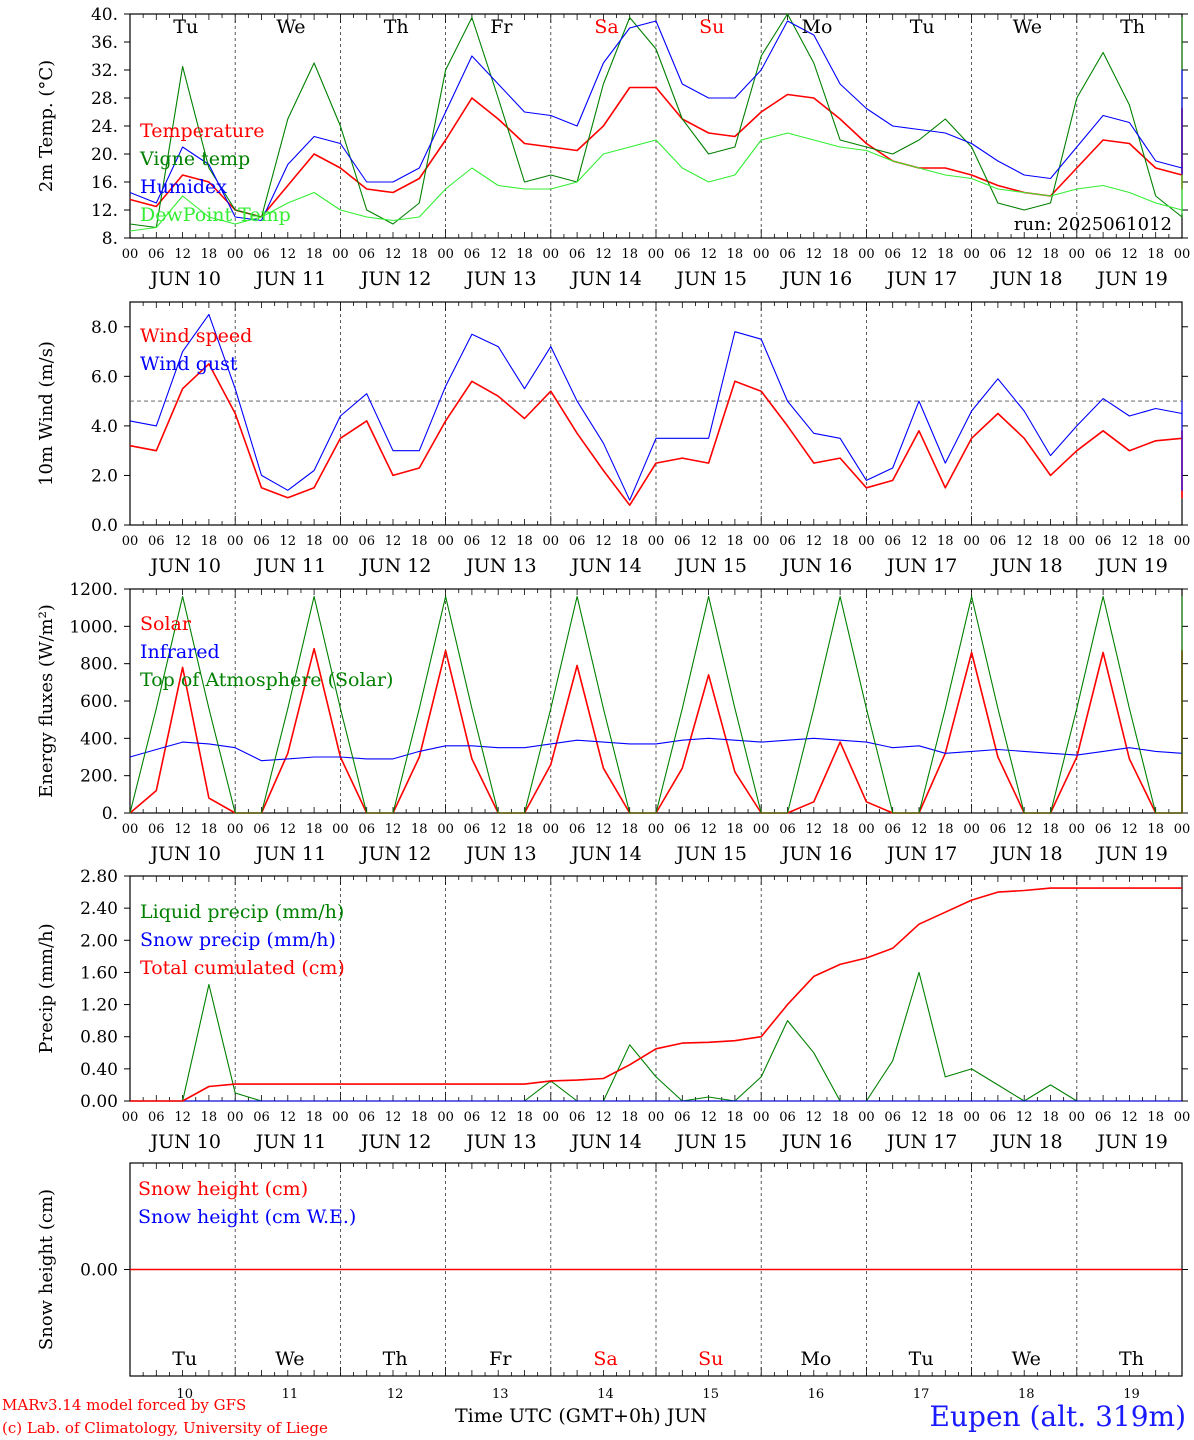 This screenshot has width=1194, height=1440. I want to click on y-tick-label: 1.60, so click(99, 973).